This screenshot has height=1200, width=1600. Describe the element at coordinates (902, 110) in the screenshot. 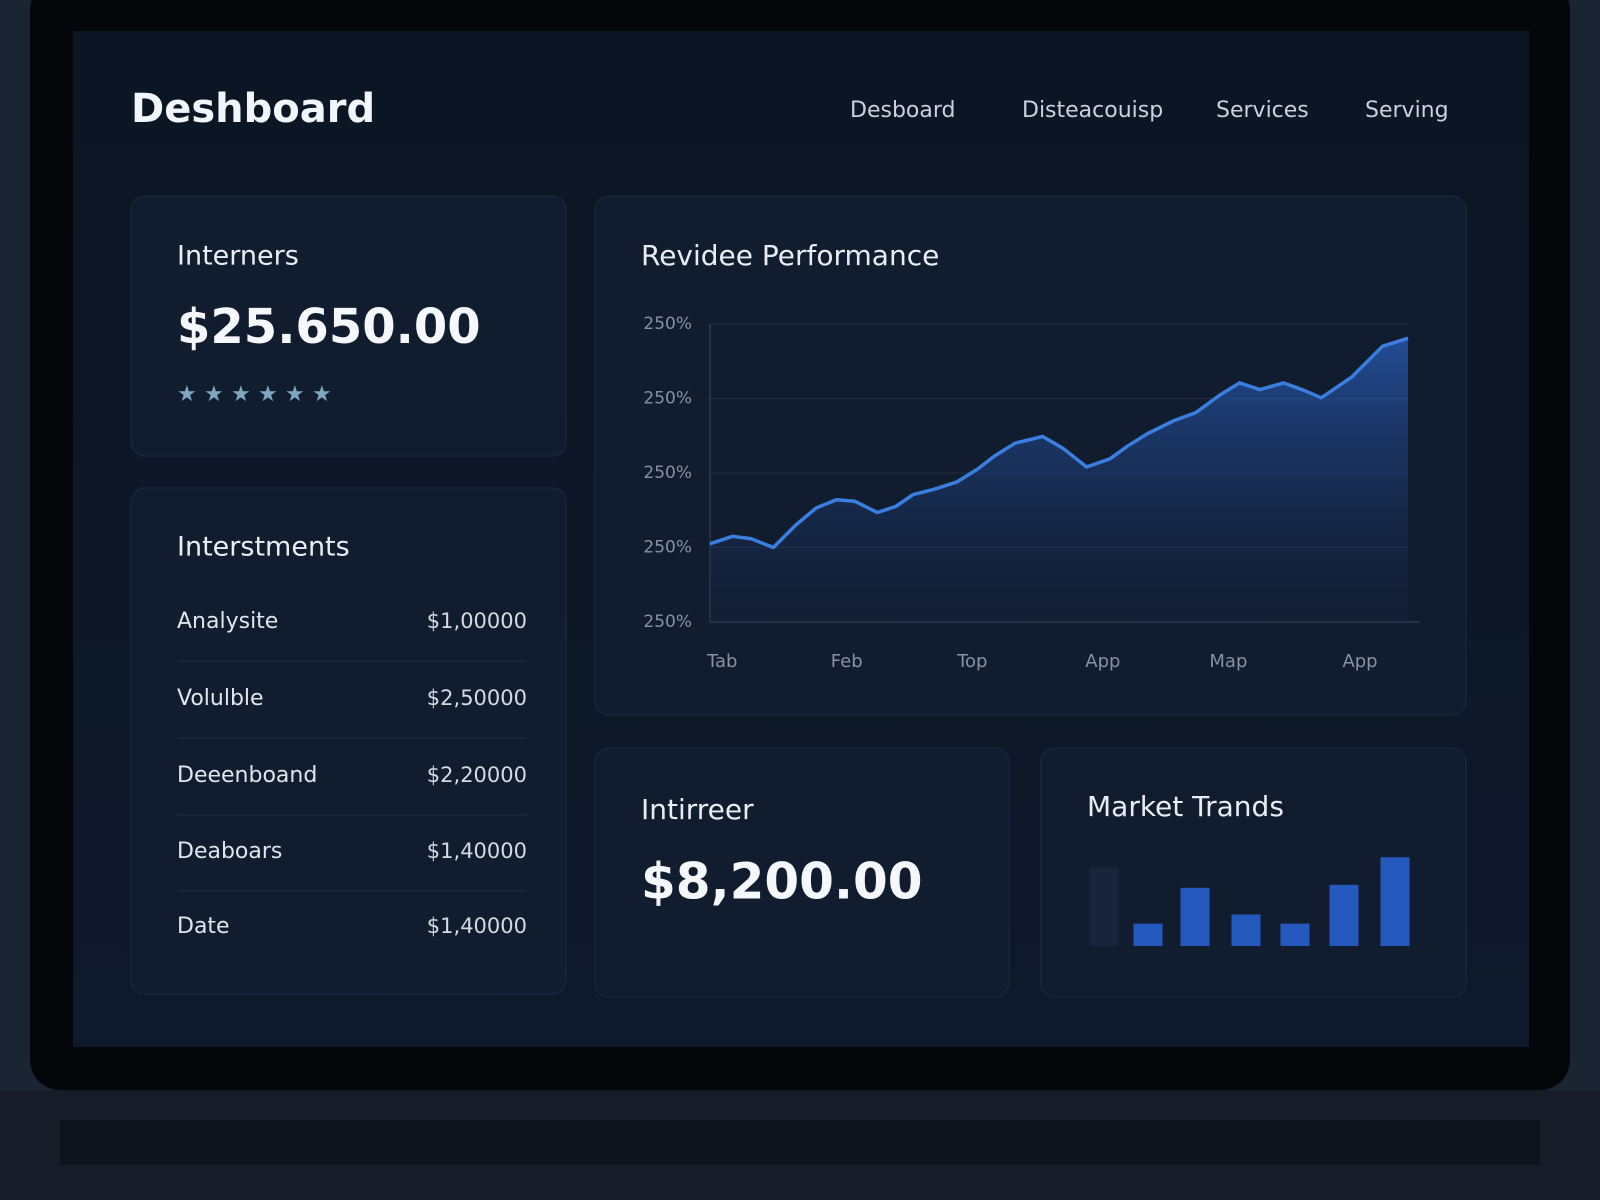

I see `nav-link: Desboard` at that location.